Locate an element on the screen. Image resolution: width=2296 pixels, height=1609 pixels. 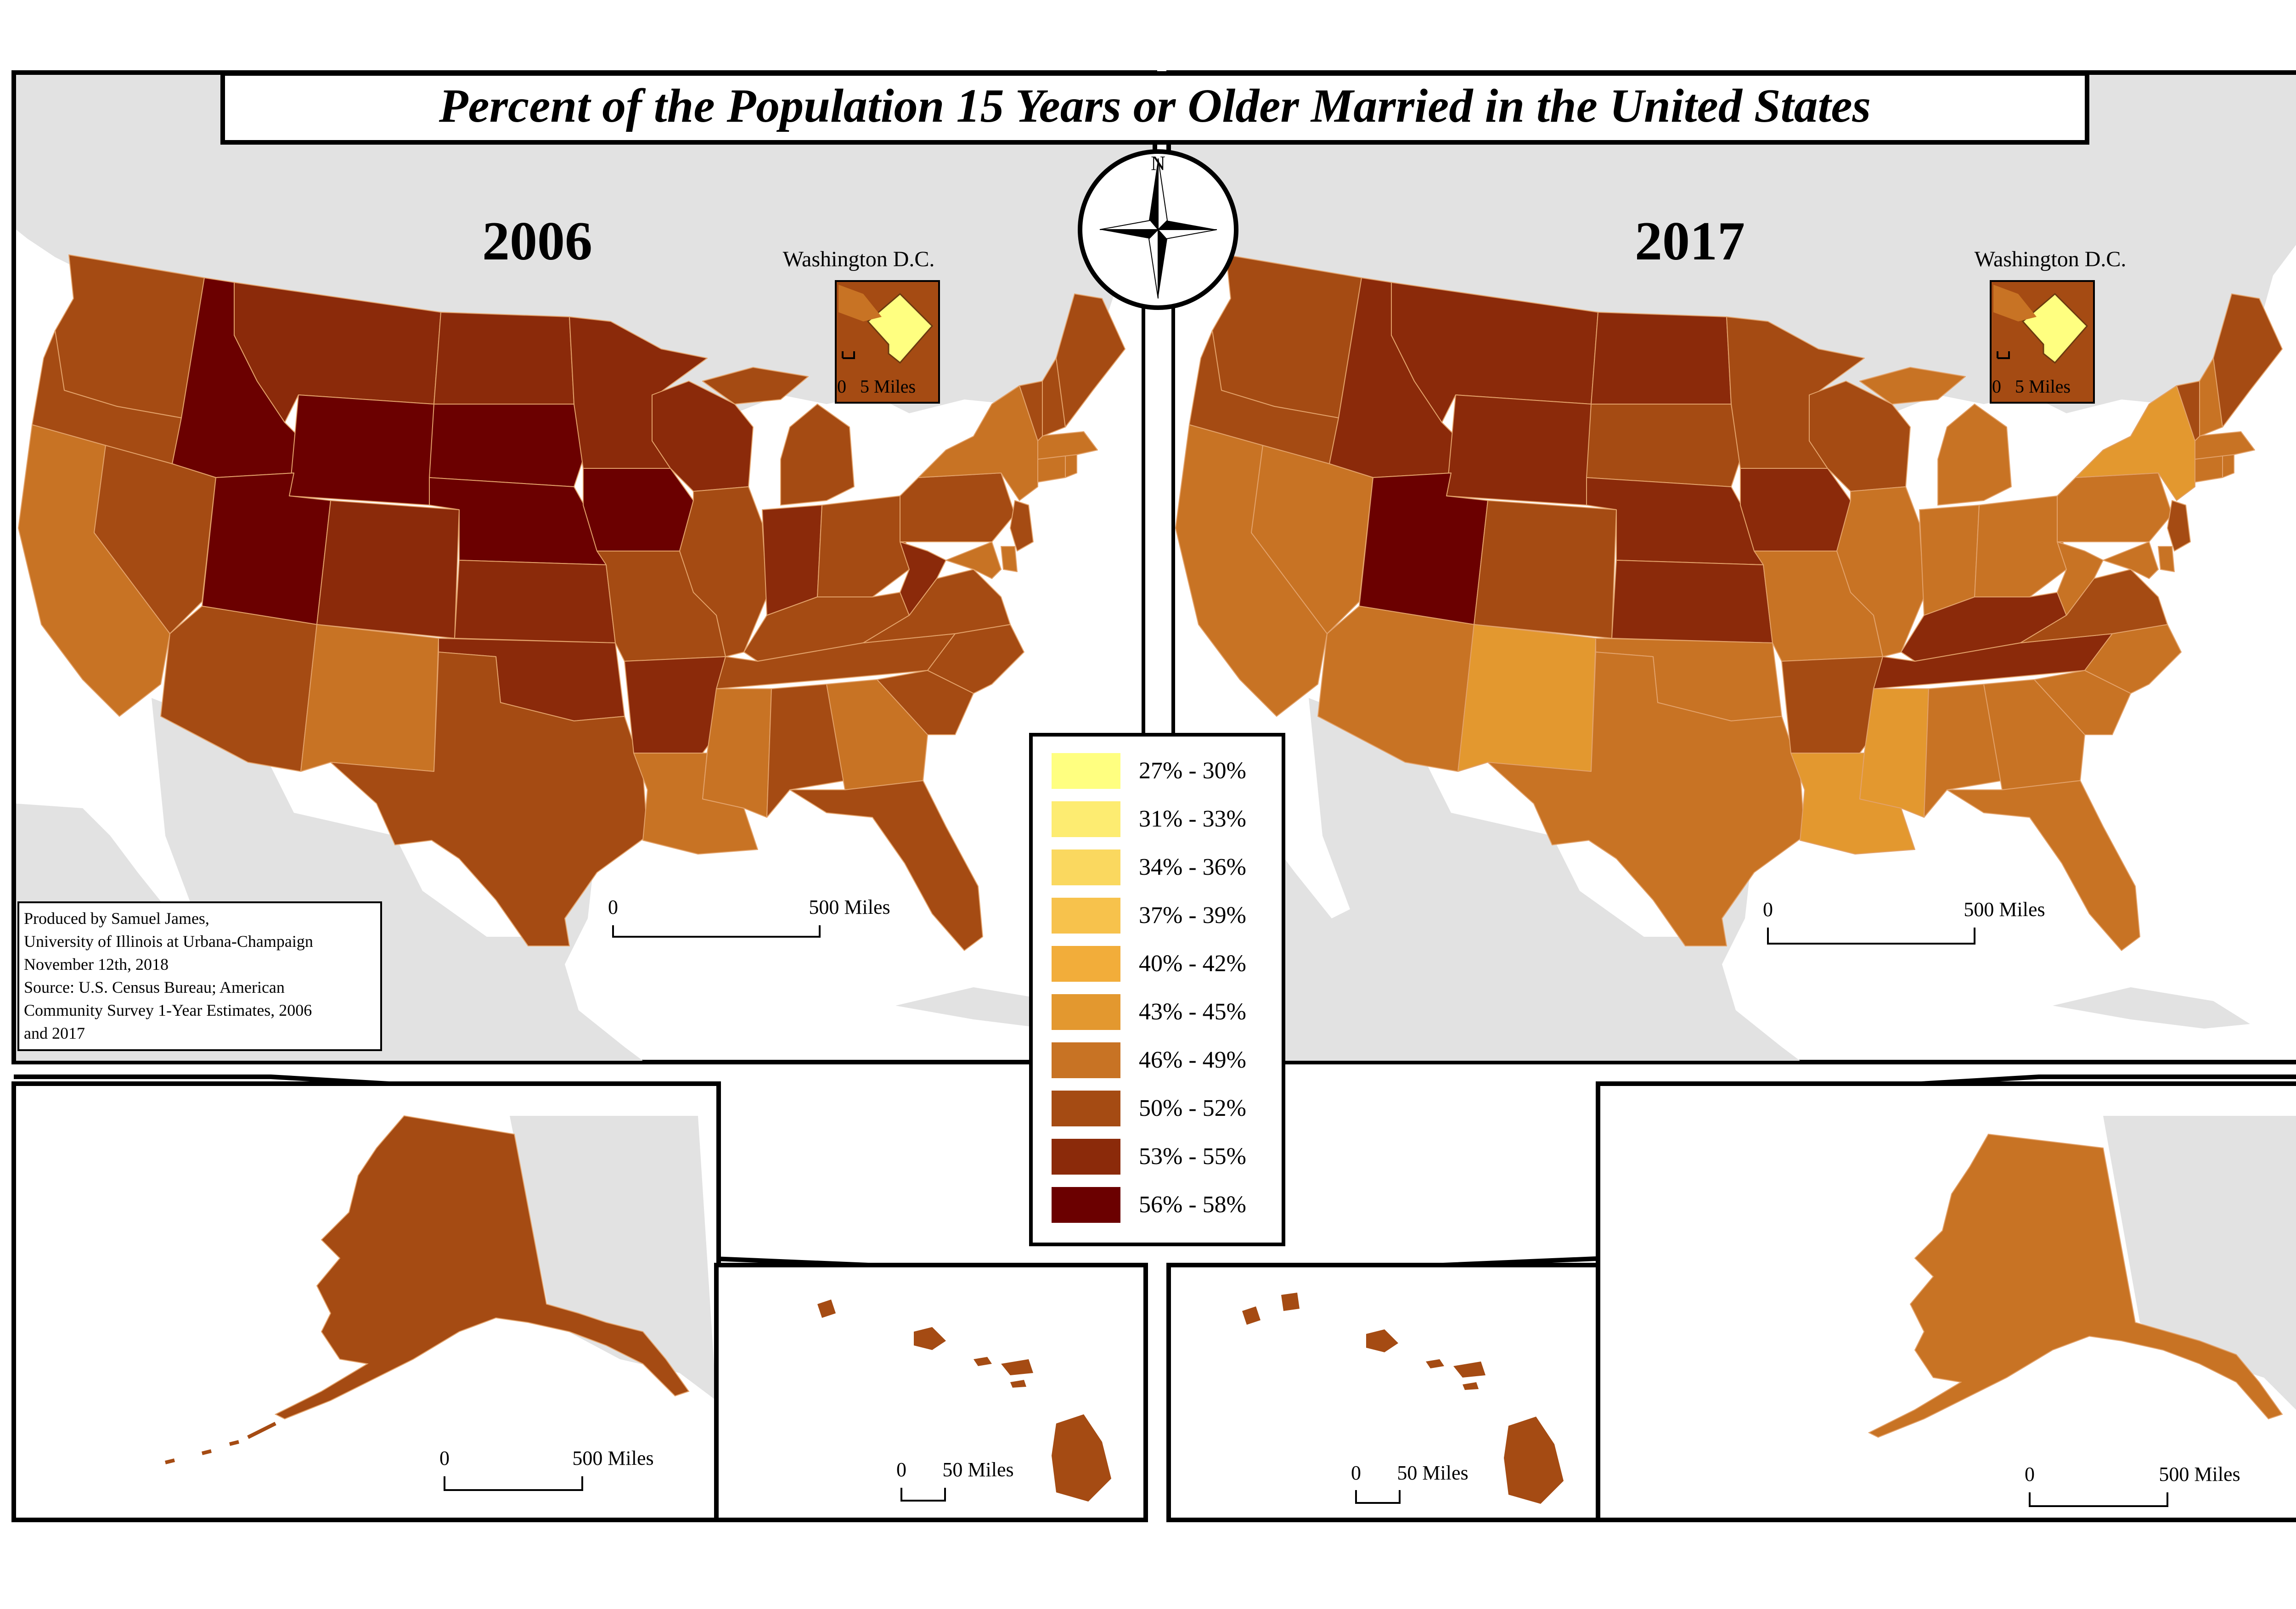
hawaii-islands-2017 is located at coordinates (1403, 1398).